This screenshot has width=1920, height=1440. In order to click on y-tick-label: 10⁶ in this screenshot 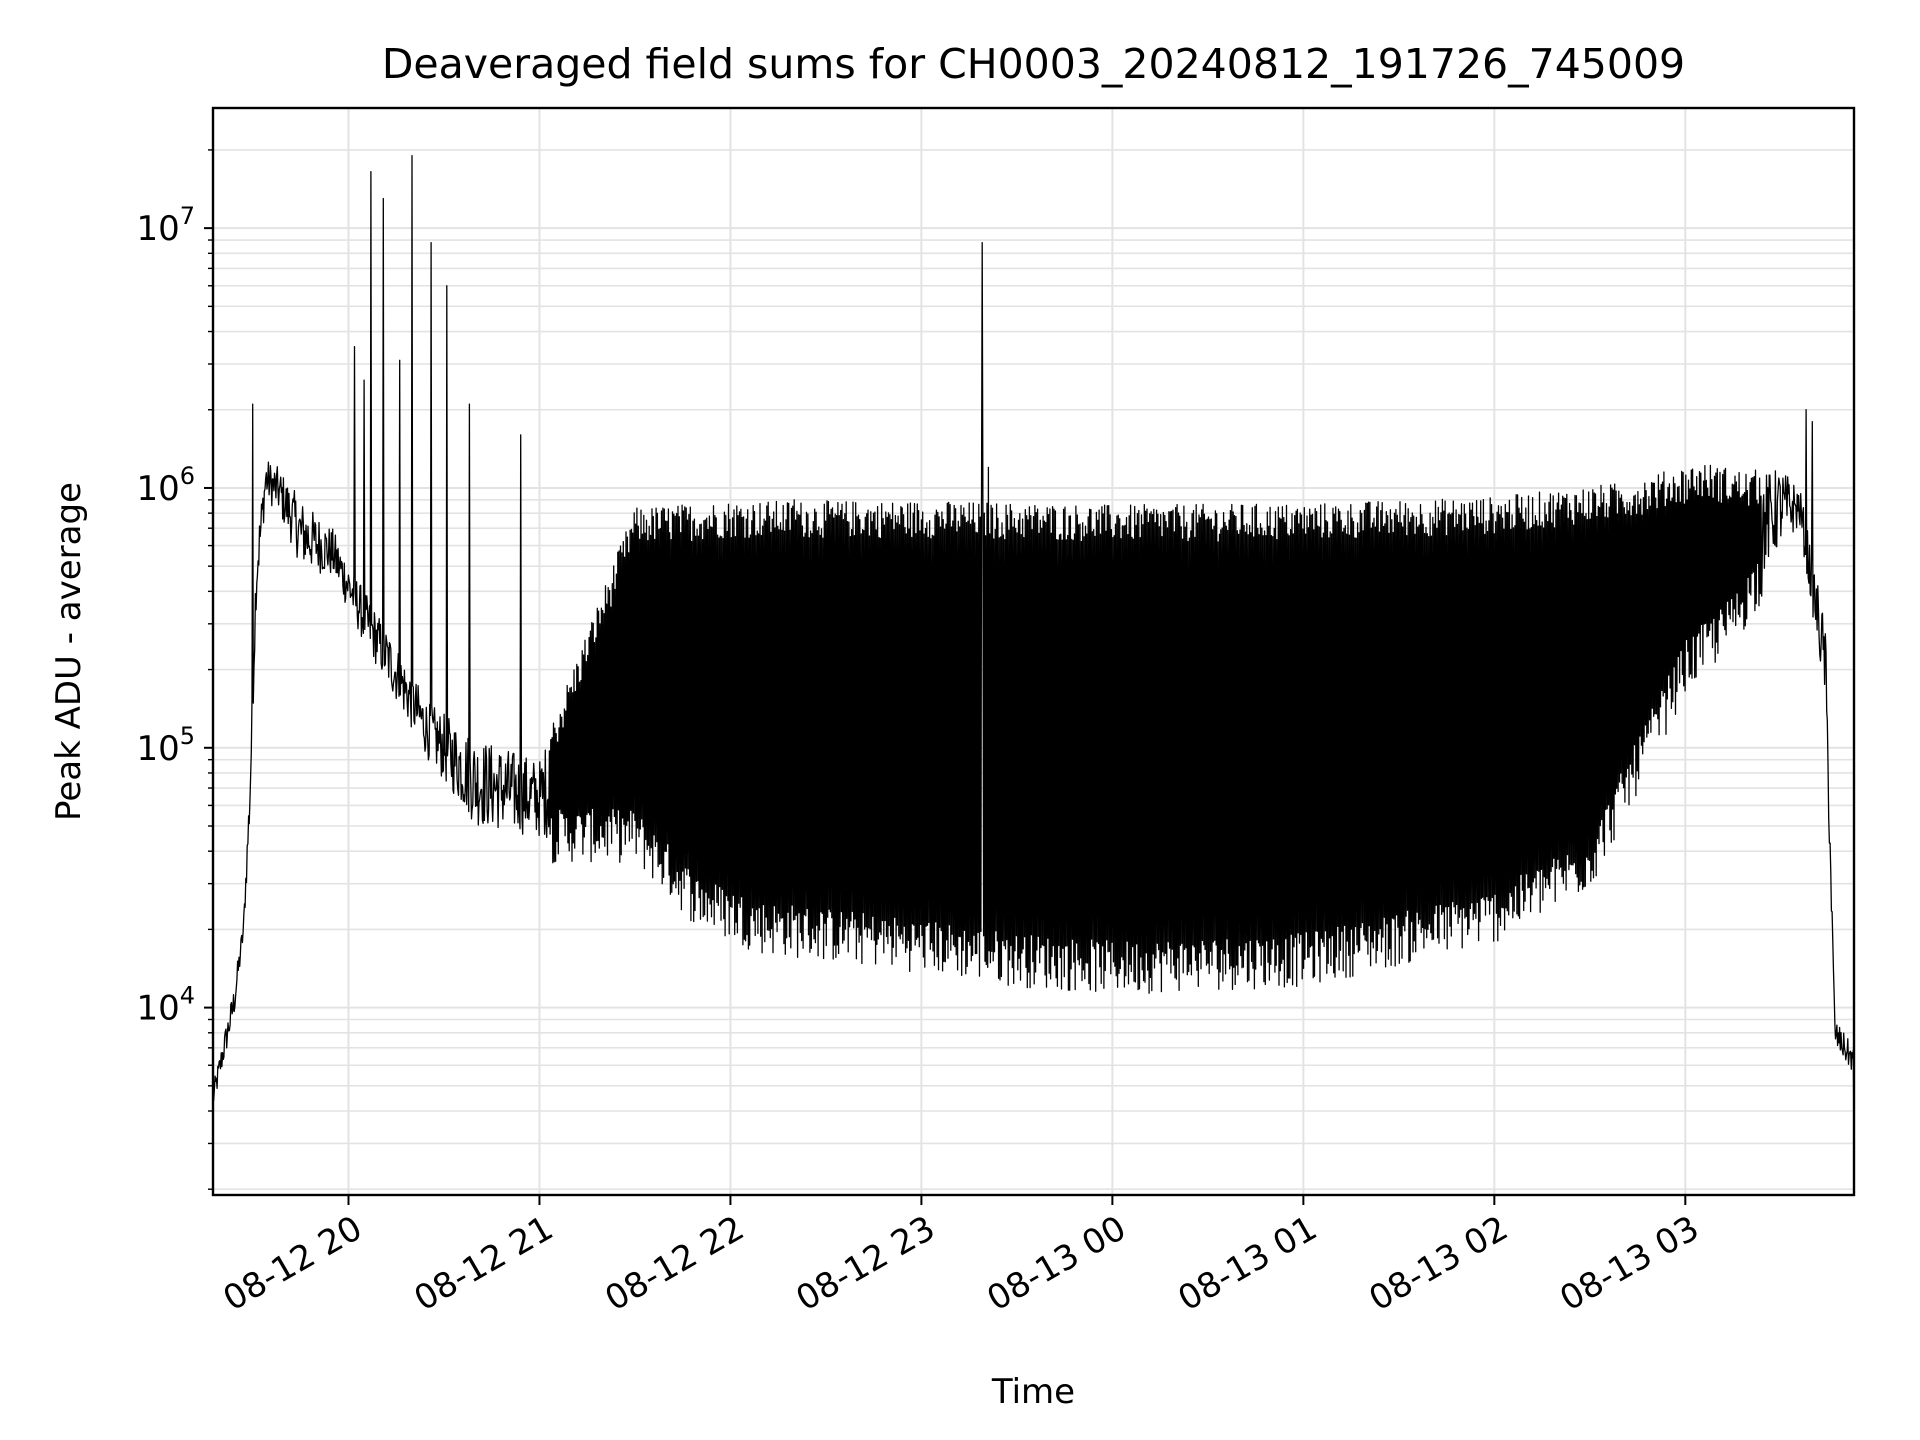, I will do `click(165, 485)`.